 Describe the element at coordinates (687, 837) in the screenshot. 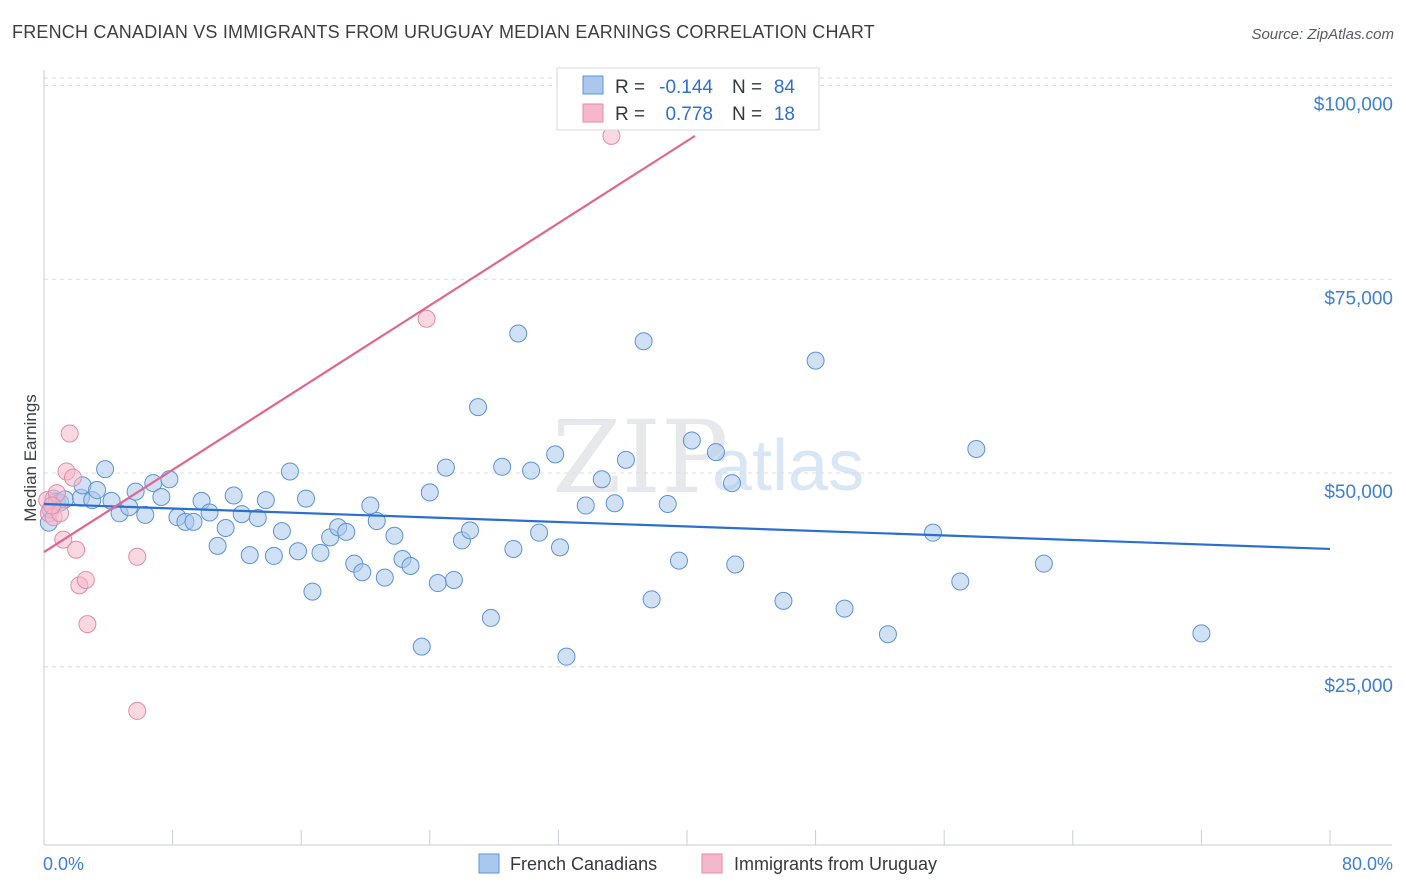

I see `x-tick-marks` at that location.